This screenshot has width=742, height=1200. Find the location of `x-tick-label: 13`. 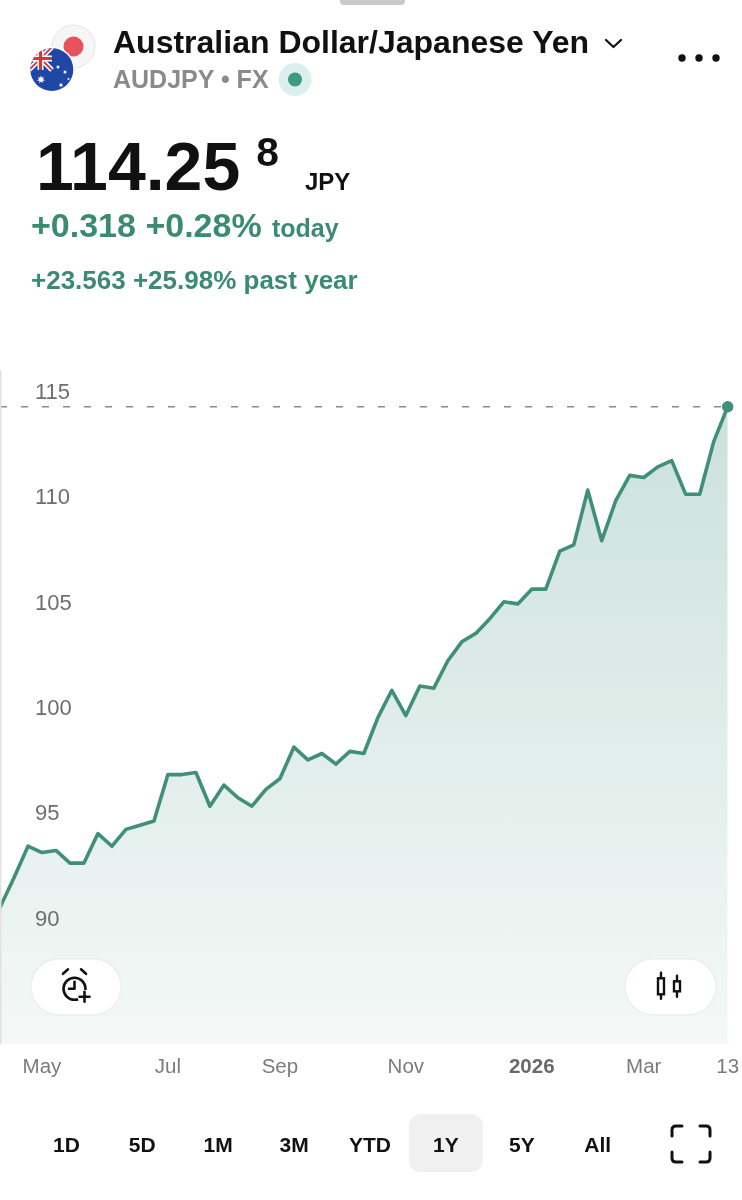

x-tick-label: 13 is located at coordinates (728, 1065).